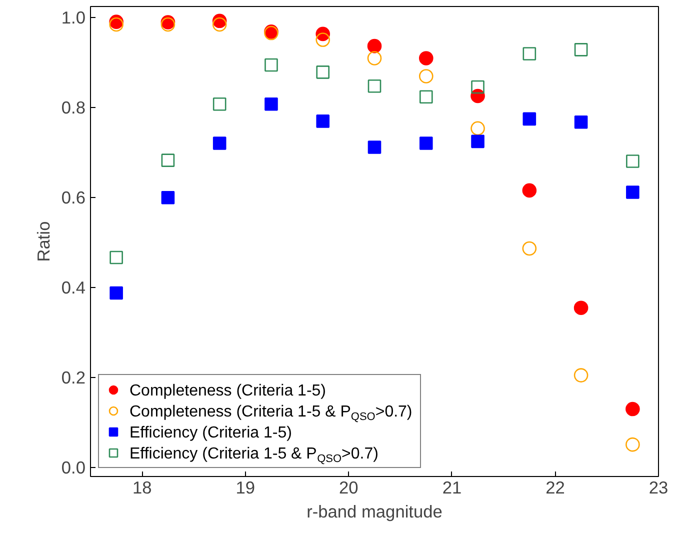 This screenshot has width=680, height=544. I want to click on x-tick-label: 21, so click(452, 488).